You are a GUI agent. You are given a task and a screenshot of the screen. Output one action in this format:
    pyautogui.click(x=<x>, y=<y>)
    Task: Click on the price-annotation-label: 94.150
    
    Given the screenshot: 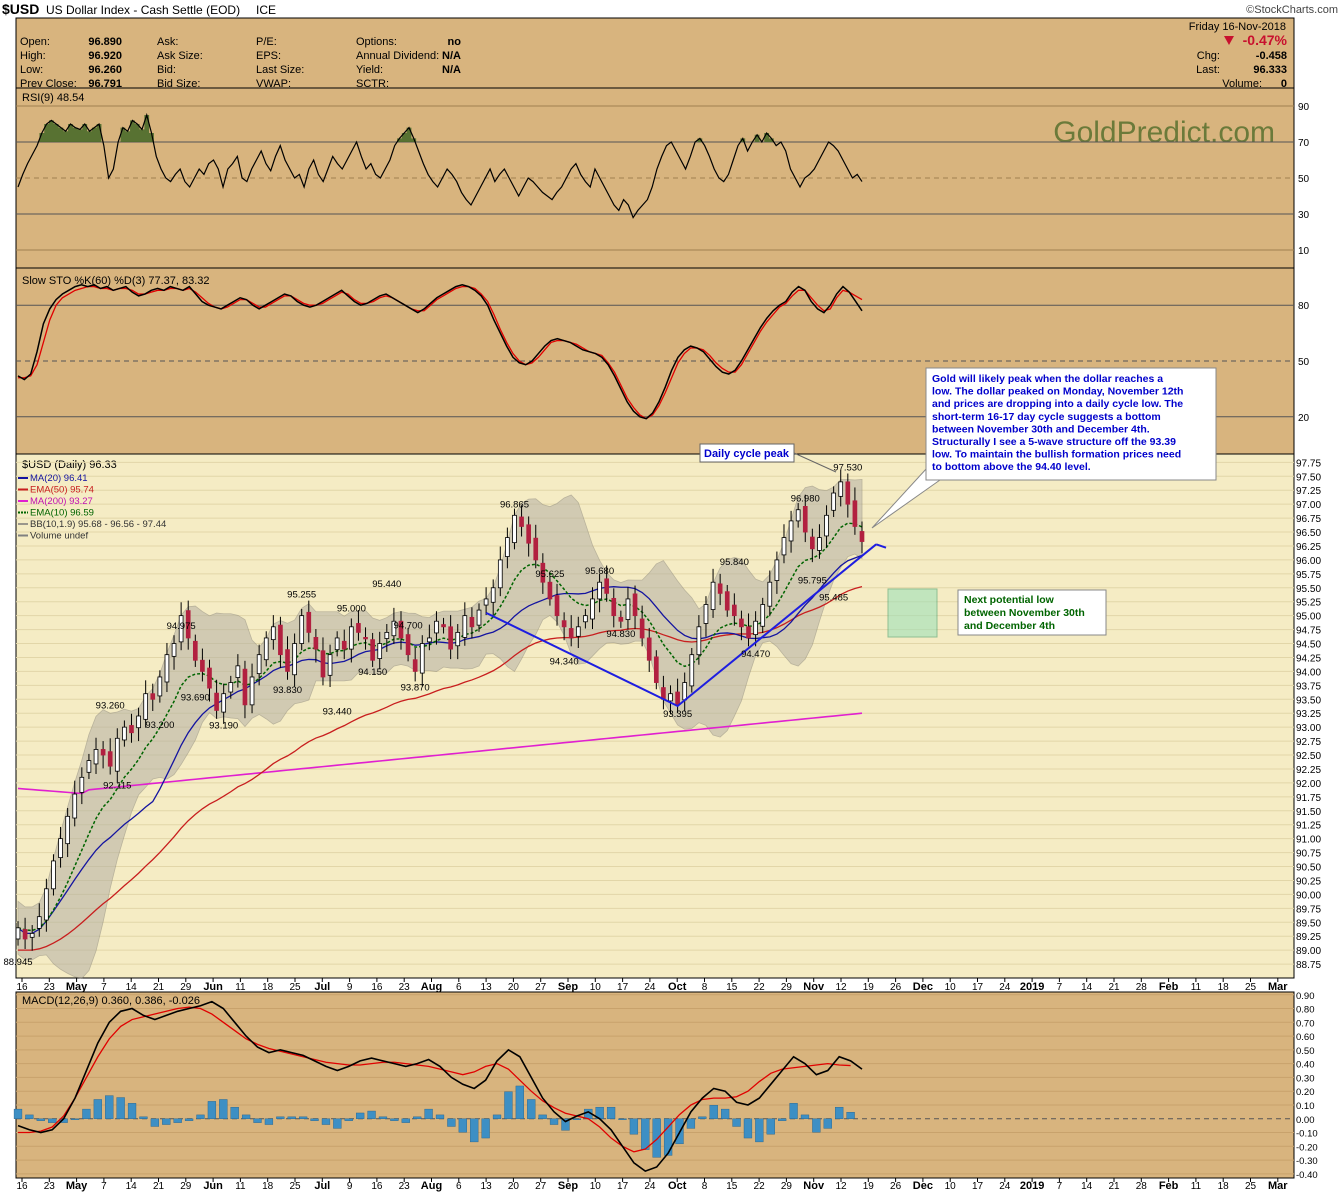 What is the action you would take?
    pyautogui.click(x=372, y=672)
    